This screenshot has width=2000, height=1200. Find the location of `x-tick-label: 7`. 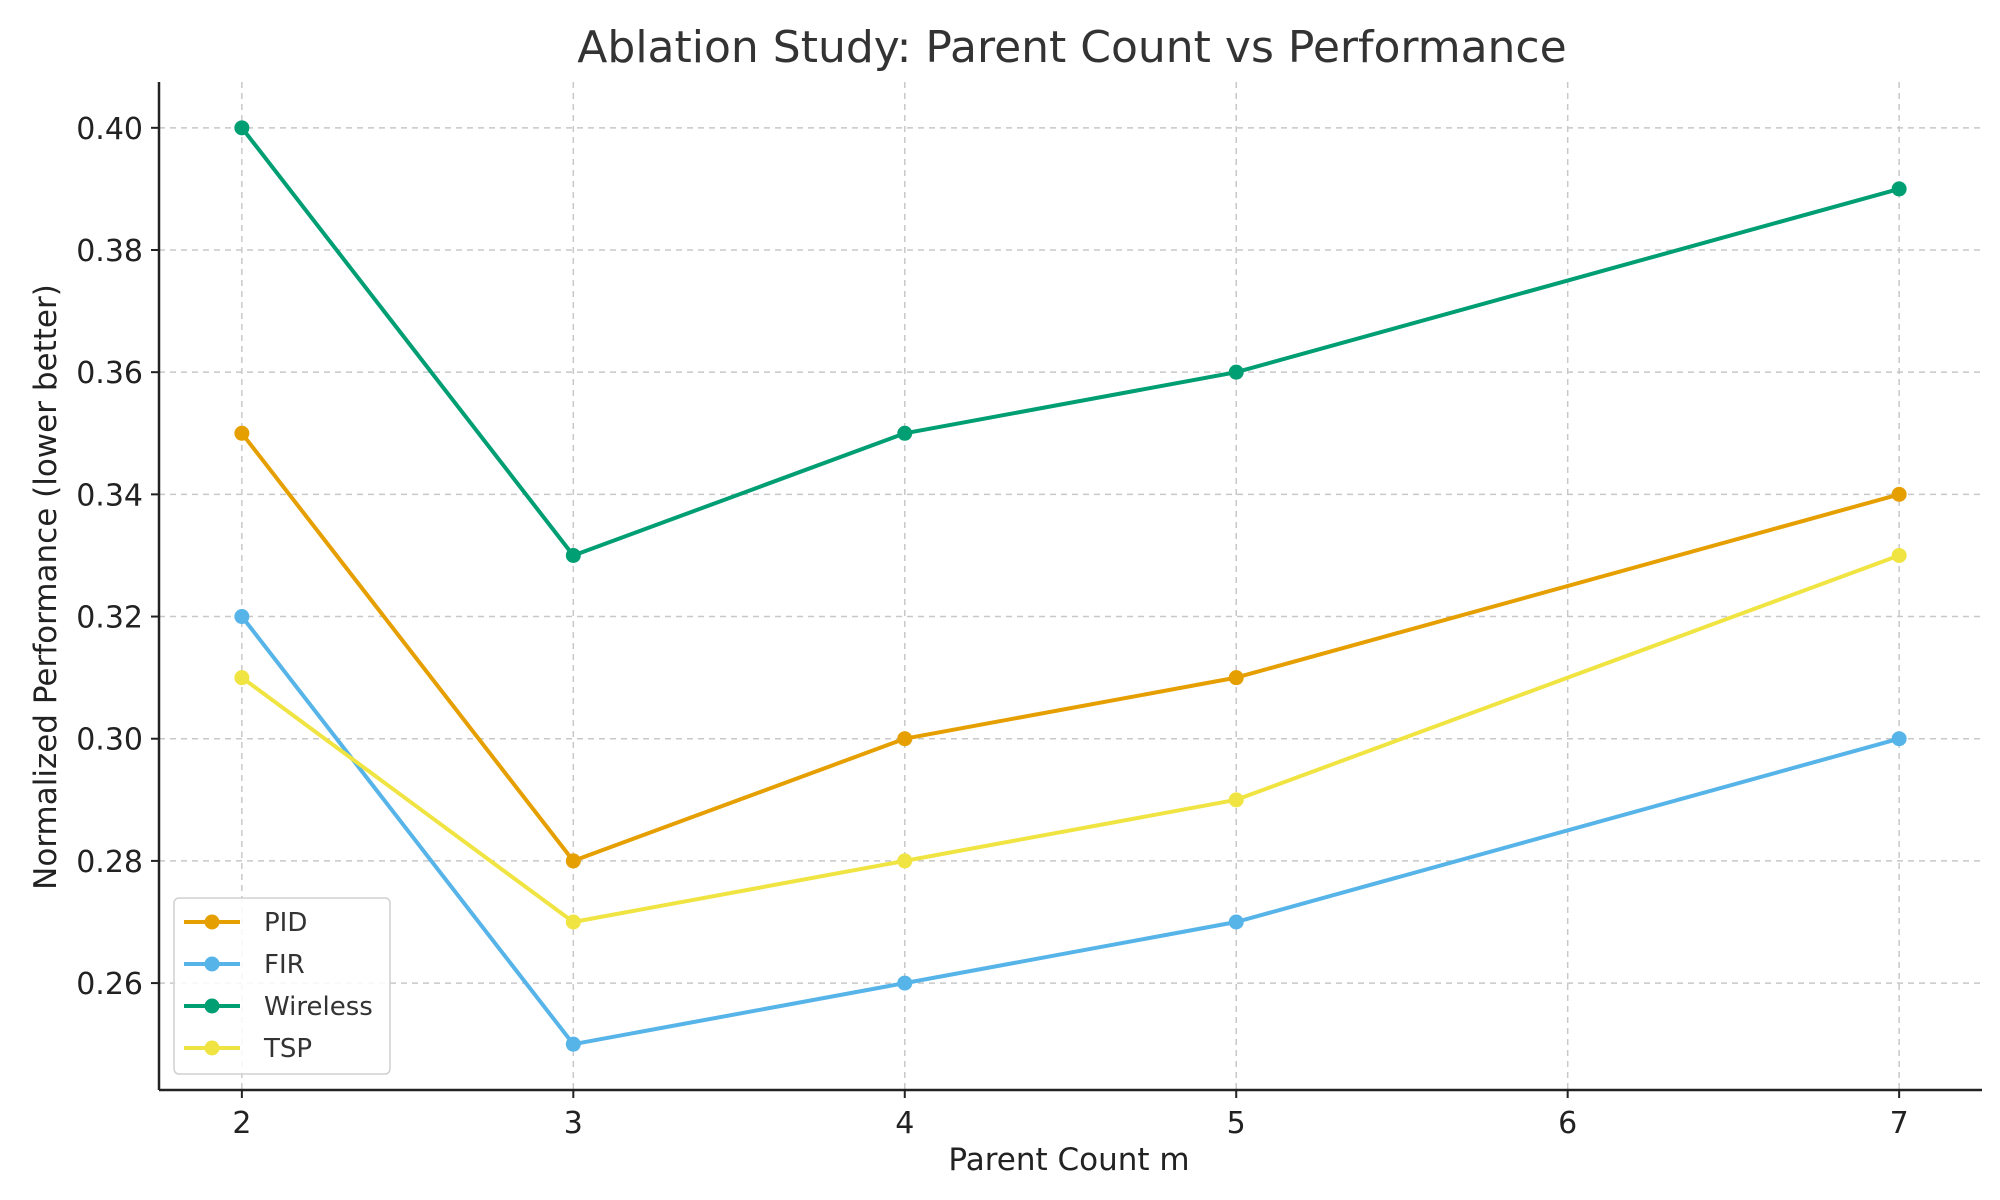

x-tick-label: 7 is located at coordinates (1899, 1123).